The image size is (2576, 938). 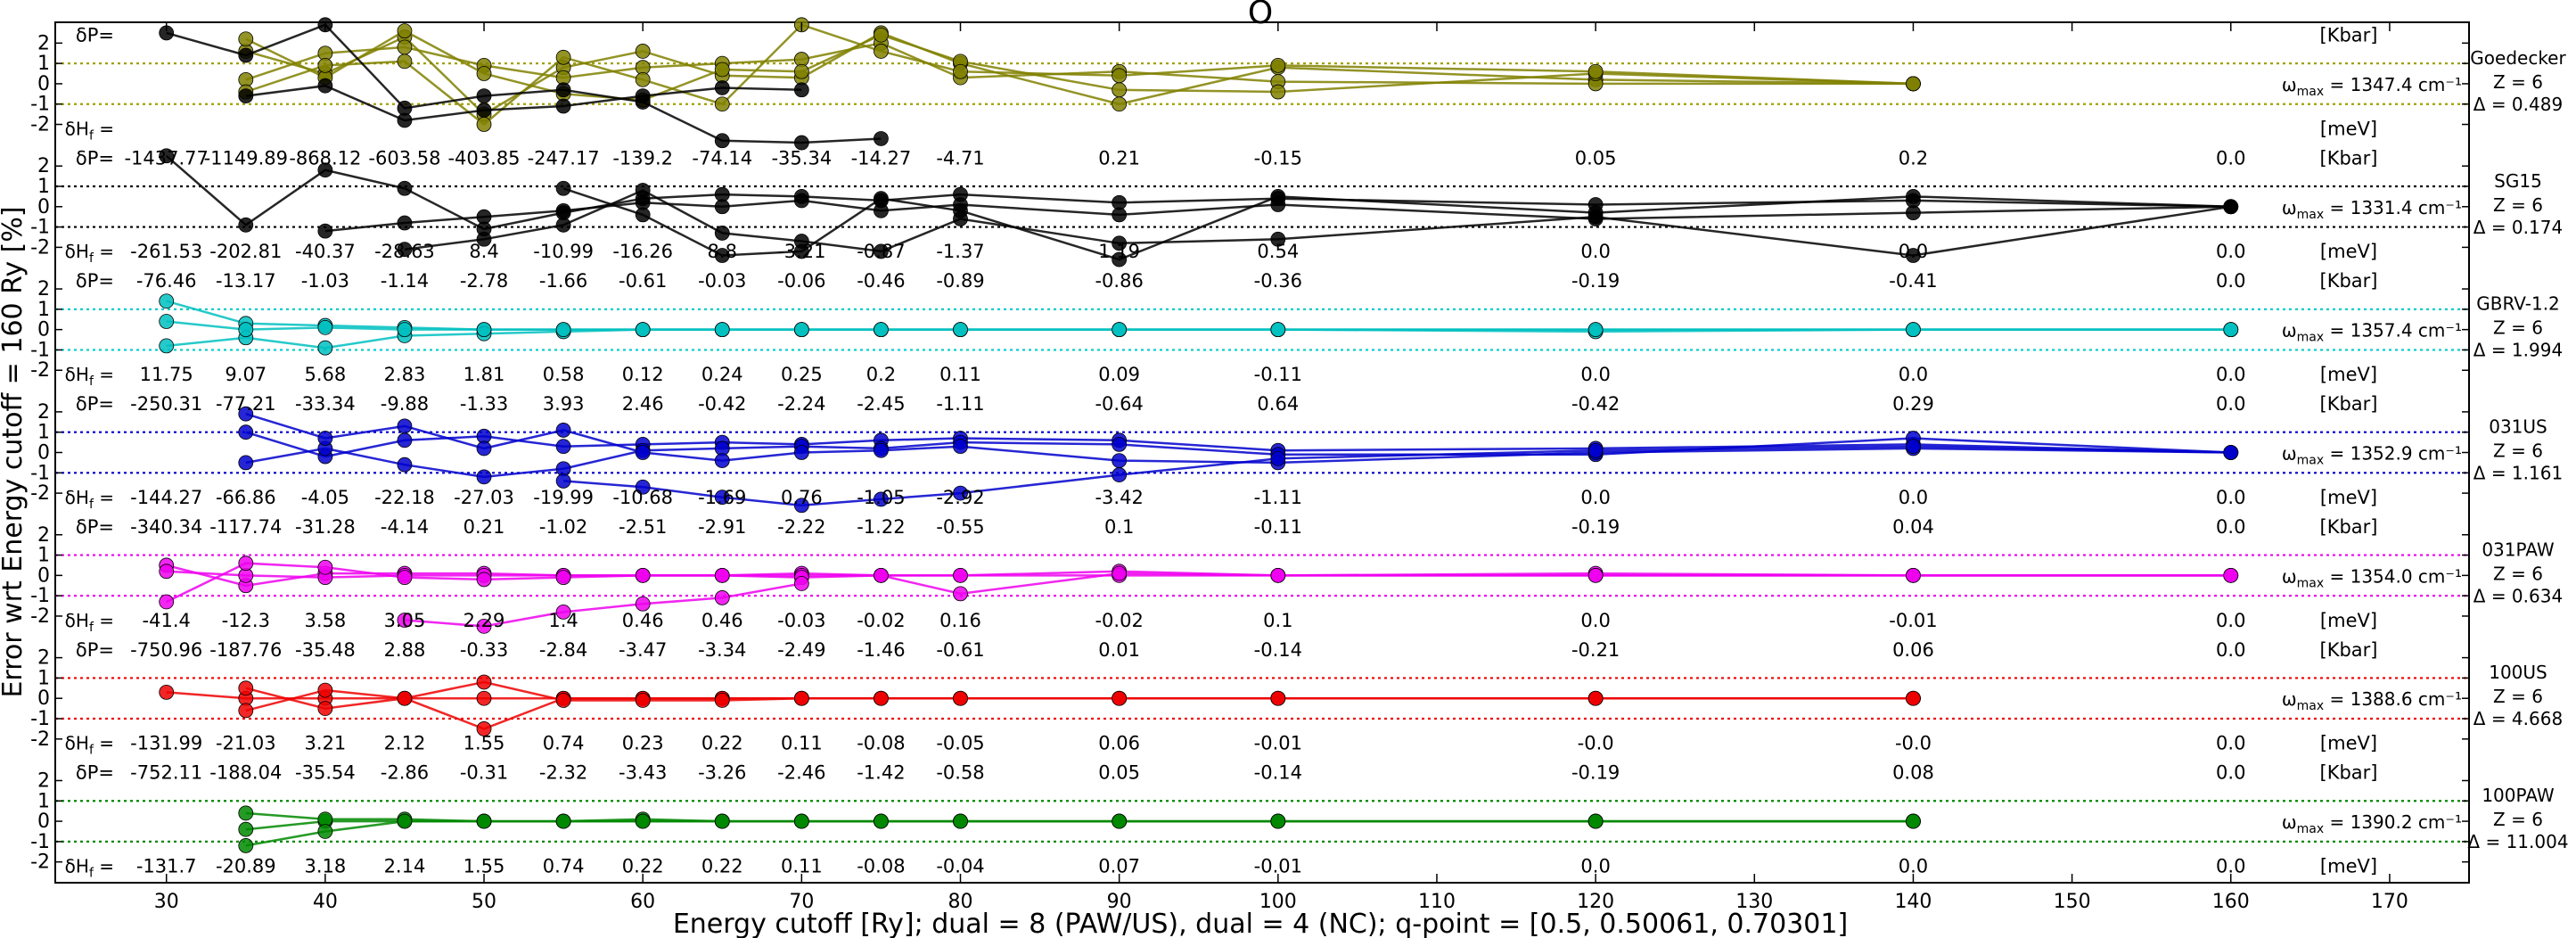 I want to click on delta-p-value: -0.06, so click(x=801, y=281).